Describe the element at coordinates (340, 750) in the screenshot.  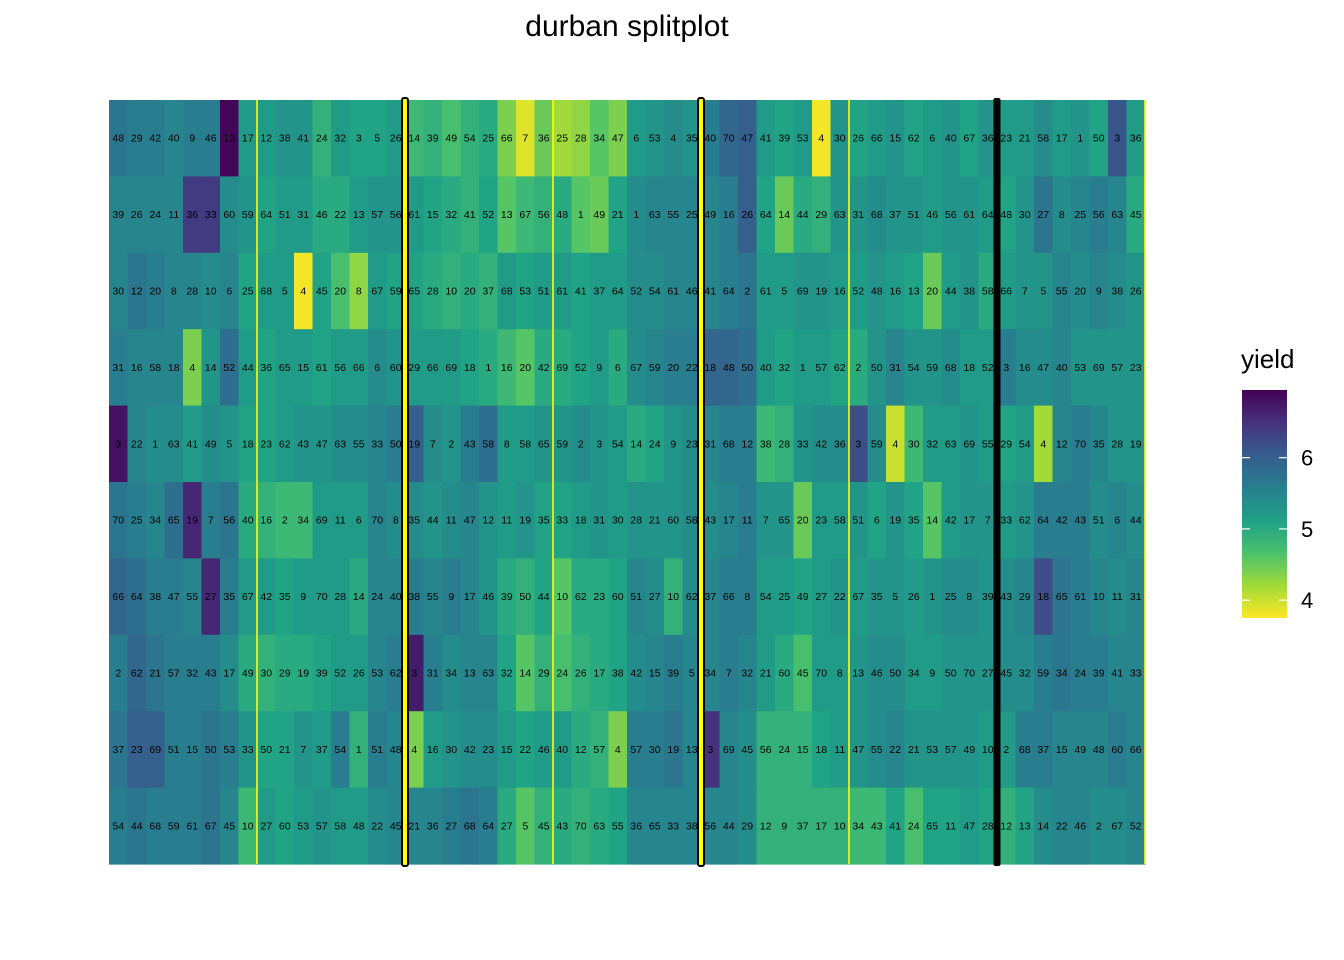
I see `cell-label: 54` at that location.